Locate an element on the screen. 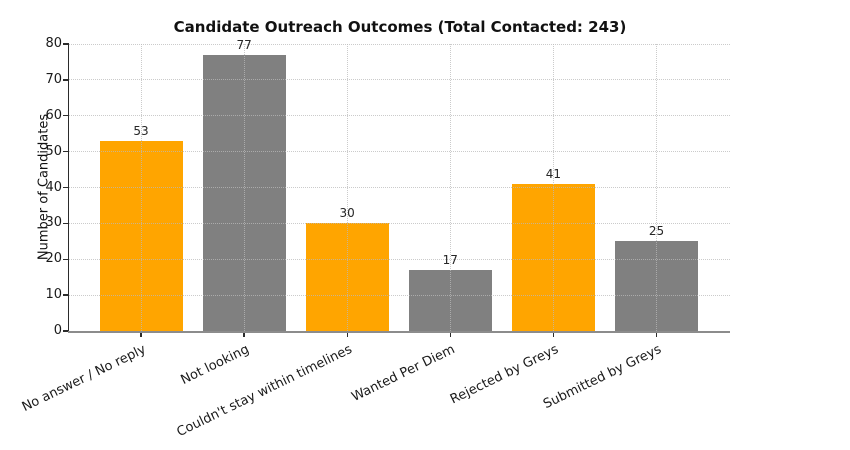  y-tick-label: 40 is located at coordinates (53, 187).